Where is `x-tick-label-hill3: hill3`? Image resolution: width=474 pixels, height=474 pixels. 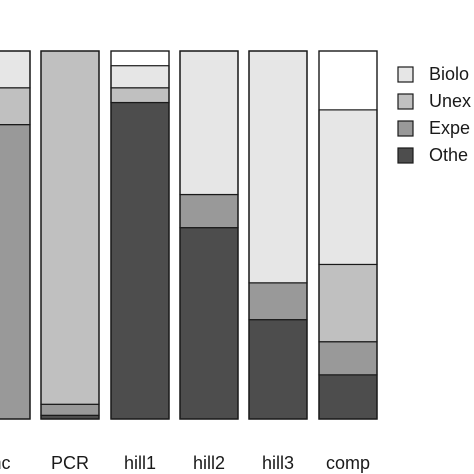 x-tick-label-hill3: hill3 is located at coordinates (278, 463).